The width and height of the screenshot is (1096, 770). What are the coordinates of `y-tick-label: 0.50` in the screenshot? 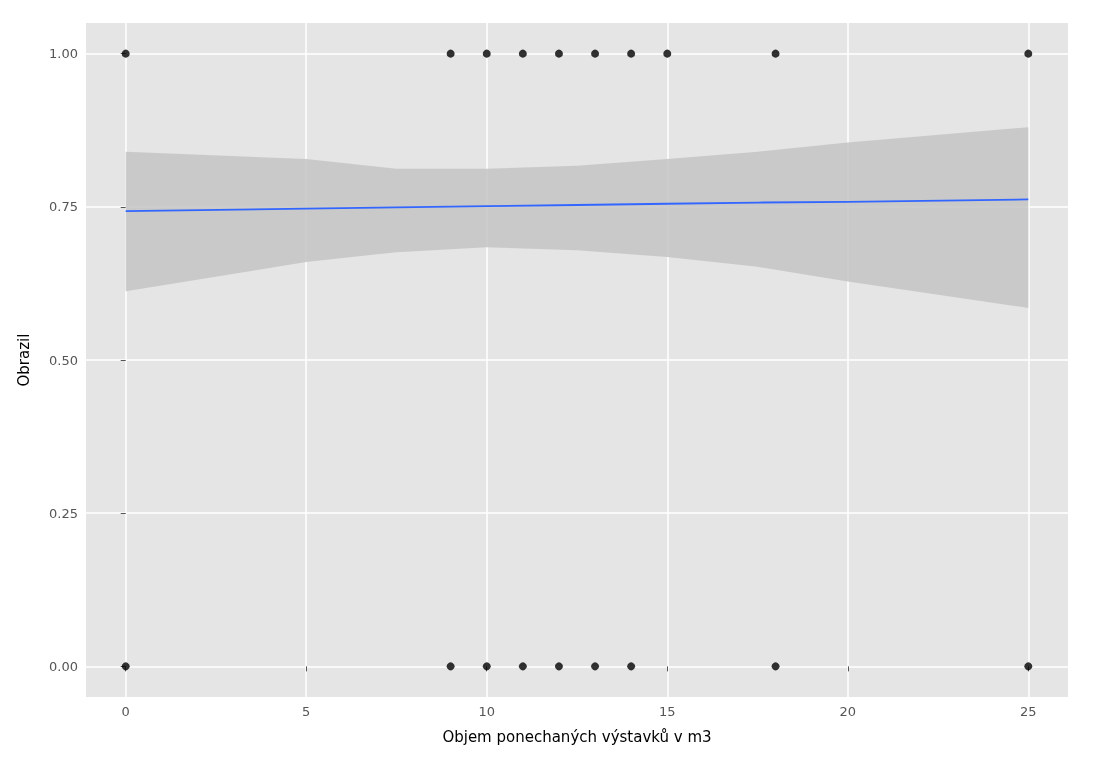 It's located at (63, 360).